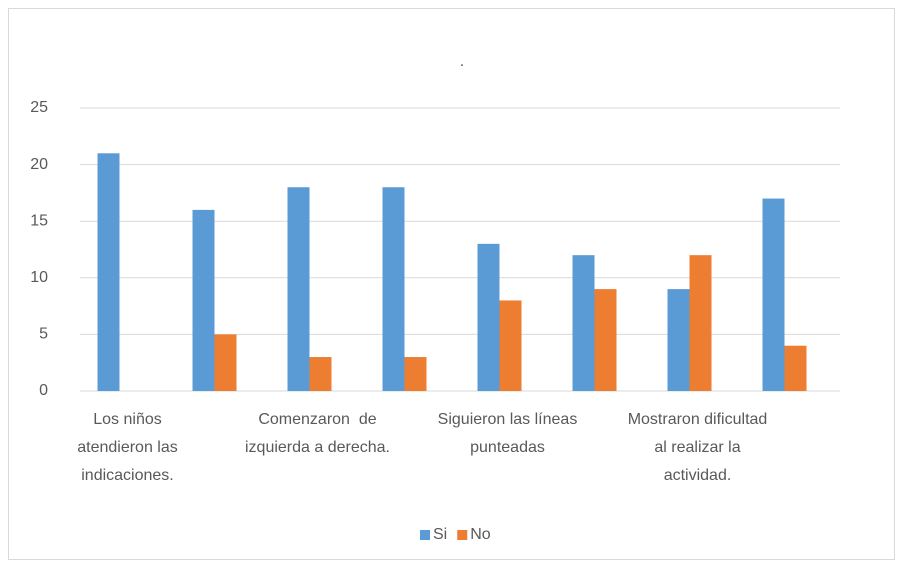  Describe the element at coordinates (440, 534) in the screenshot. I see `legend-label: Si` at that location.